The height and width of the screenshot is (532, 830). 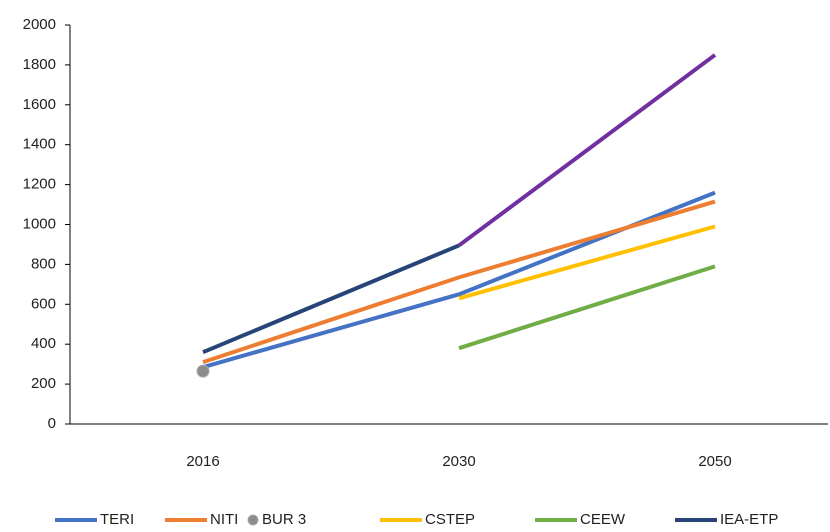 I want to click on legend-label: BUR 3, so click(x=284, y=519).